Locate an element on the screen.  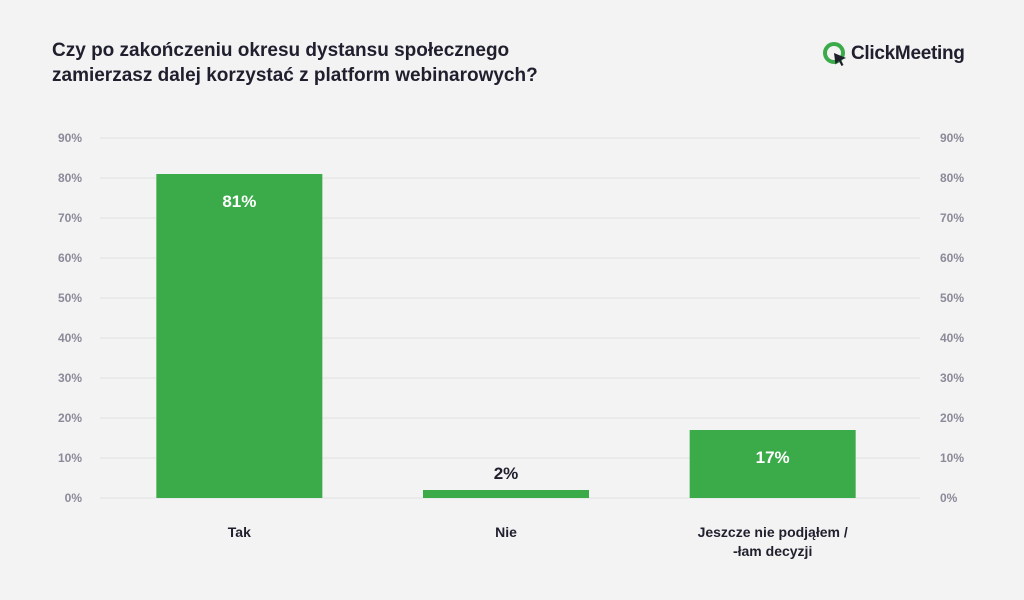
category-label: Nie is located at coordinates (506, 532).